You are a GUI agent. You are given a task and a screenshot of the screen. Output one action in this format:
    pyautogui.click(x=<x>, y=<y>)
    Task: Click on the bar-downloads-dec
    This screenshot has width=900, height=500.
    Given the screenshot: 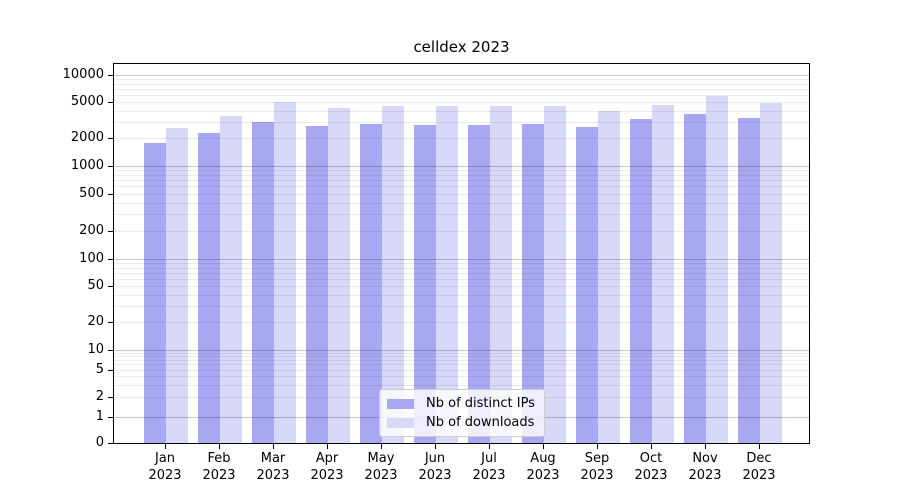 What is the action you would take?
    pyautogui.click(x=771, y=273)
    